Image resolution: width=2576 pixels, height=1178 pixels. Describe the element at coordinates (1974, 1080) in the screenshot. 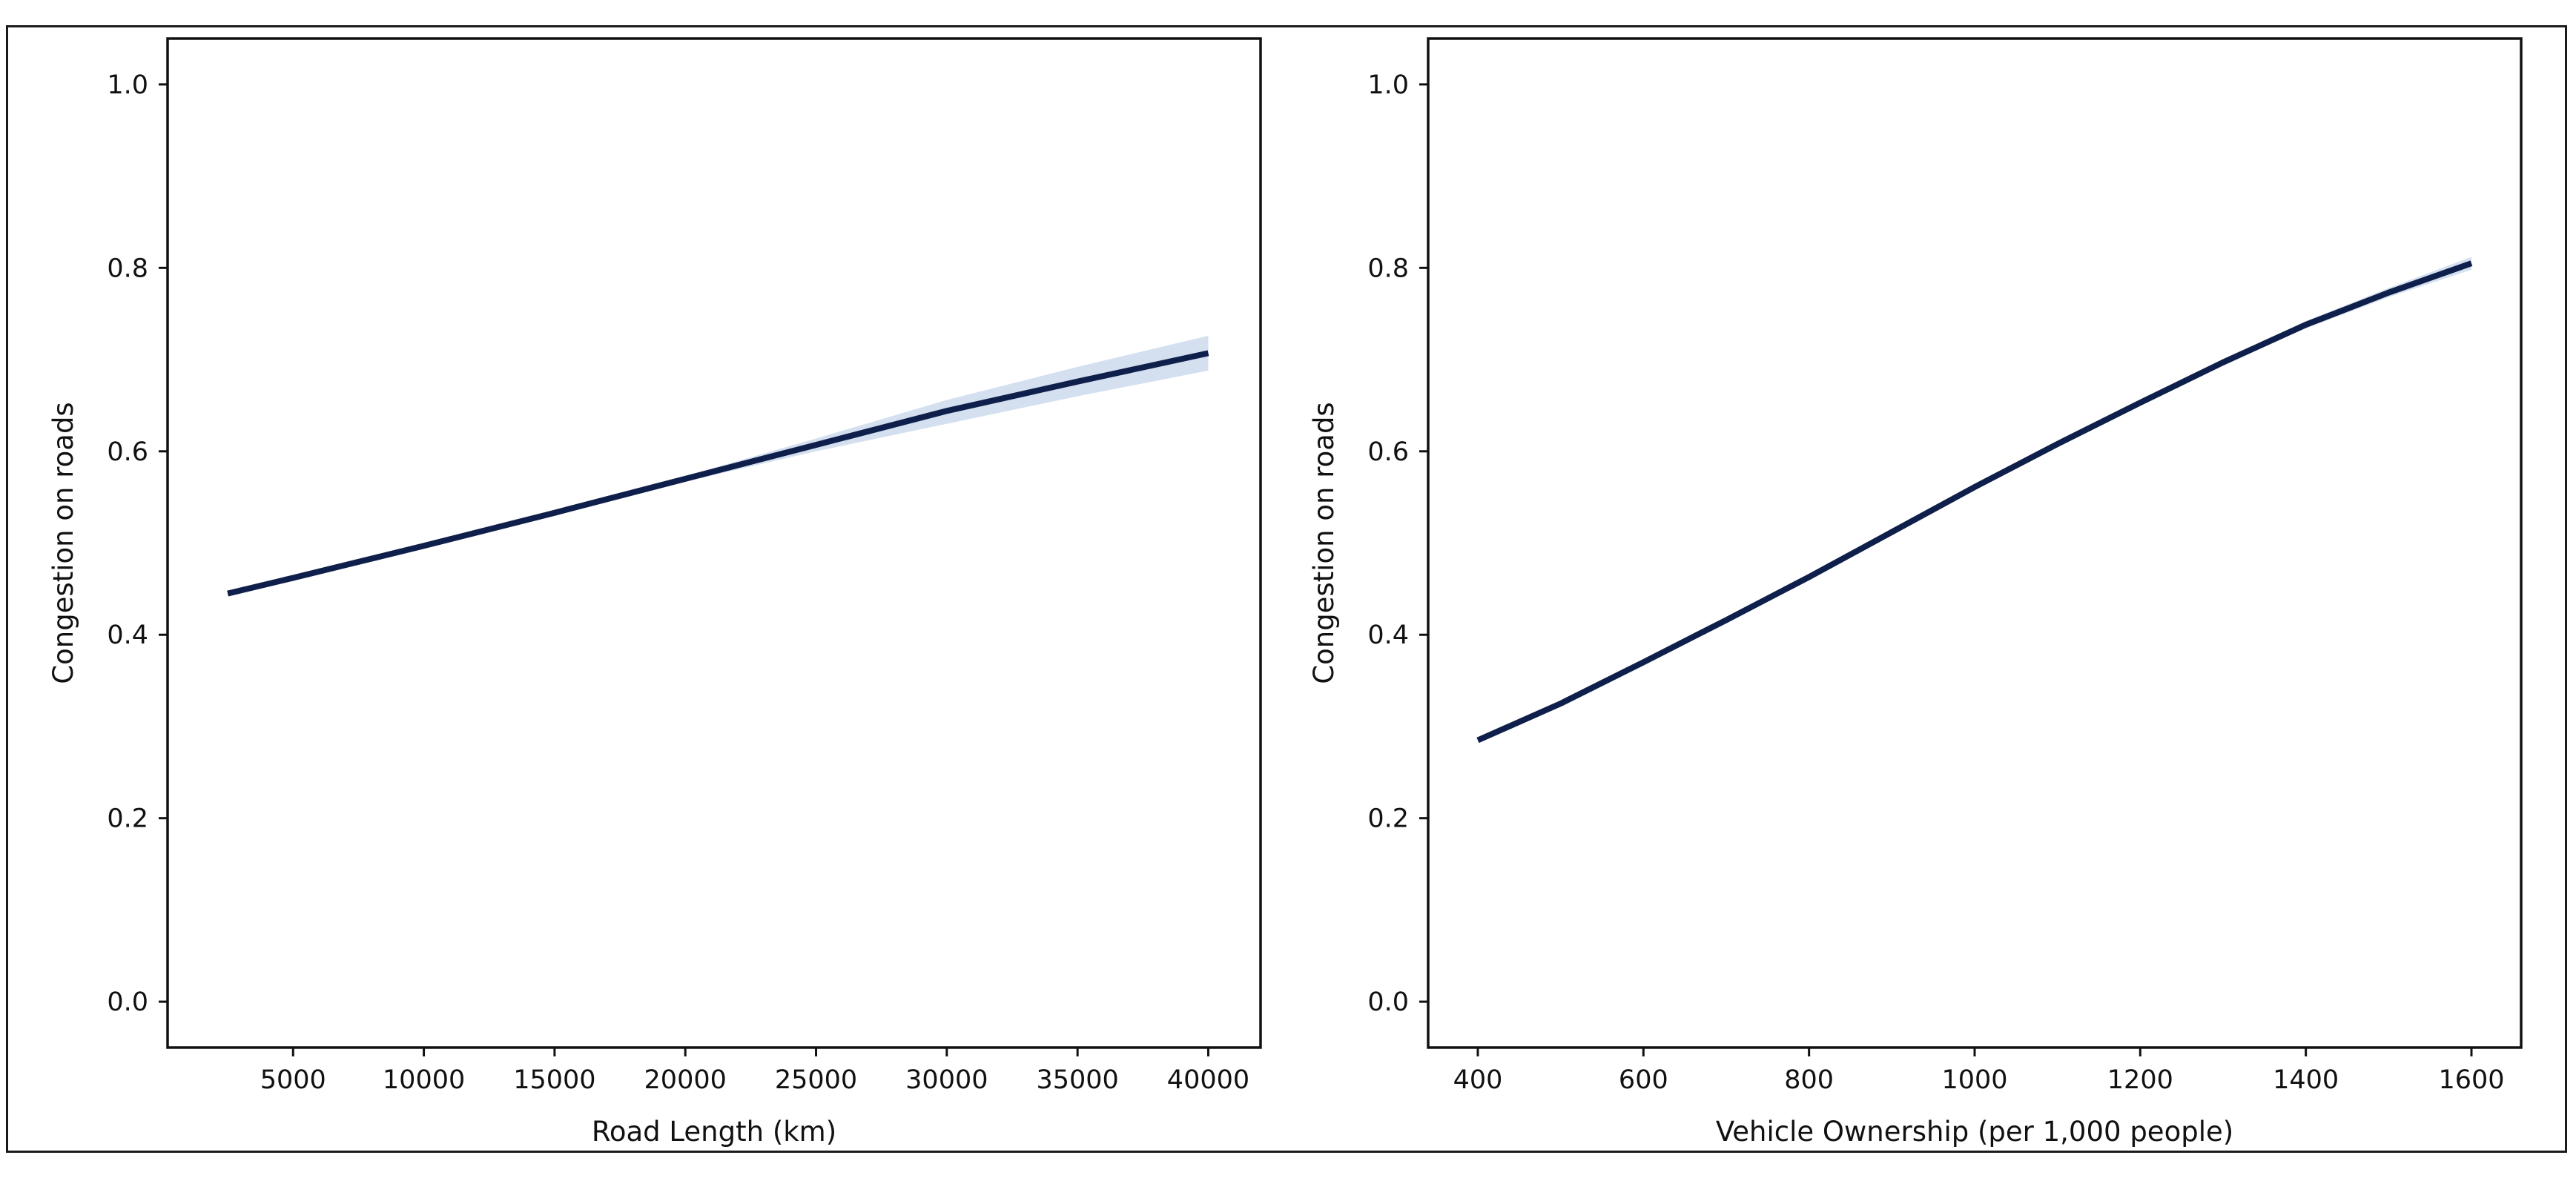

I see `x-tick-label: 1000` at that location.